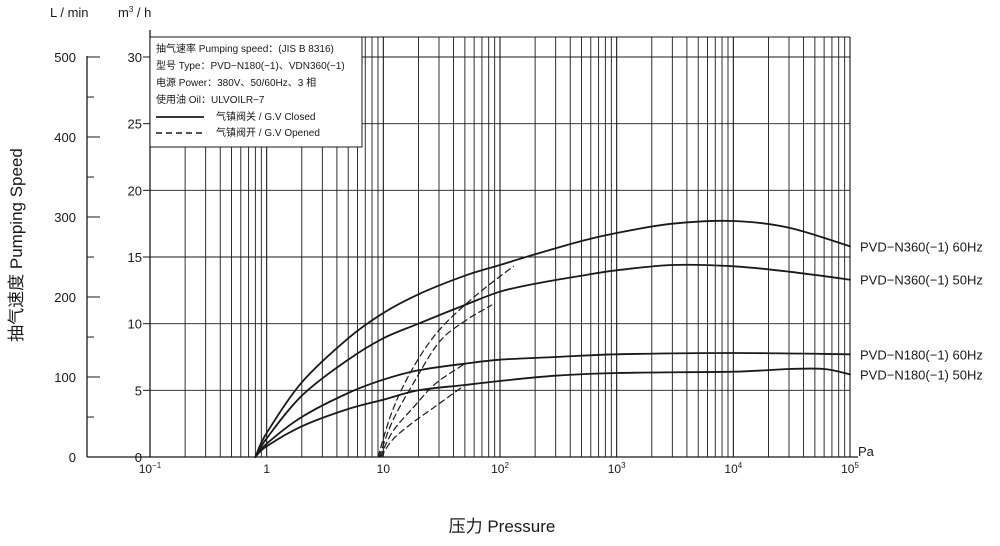  Describe the element at coordinates (921, 354) in the screenshot. I see `series-label-3: PVD−N180(−1) 60Hz` at that location.